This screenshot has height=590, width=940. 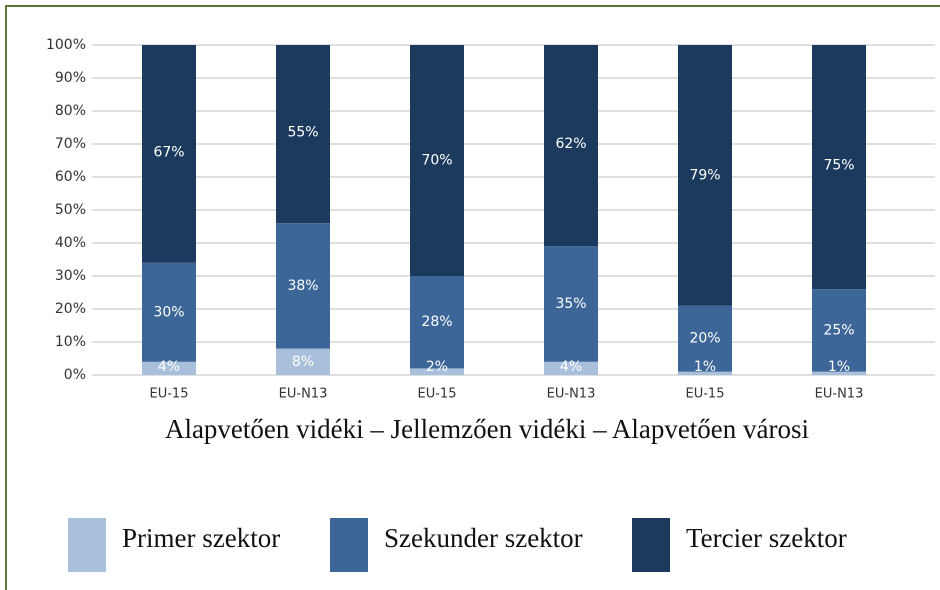 I want to click on y-tick-label: 10%, so click(x=70, y=342).